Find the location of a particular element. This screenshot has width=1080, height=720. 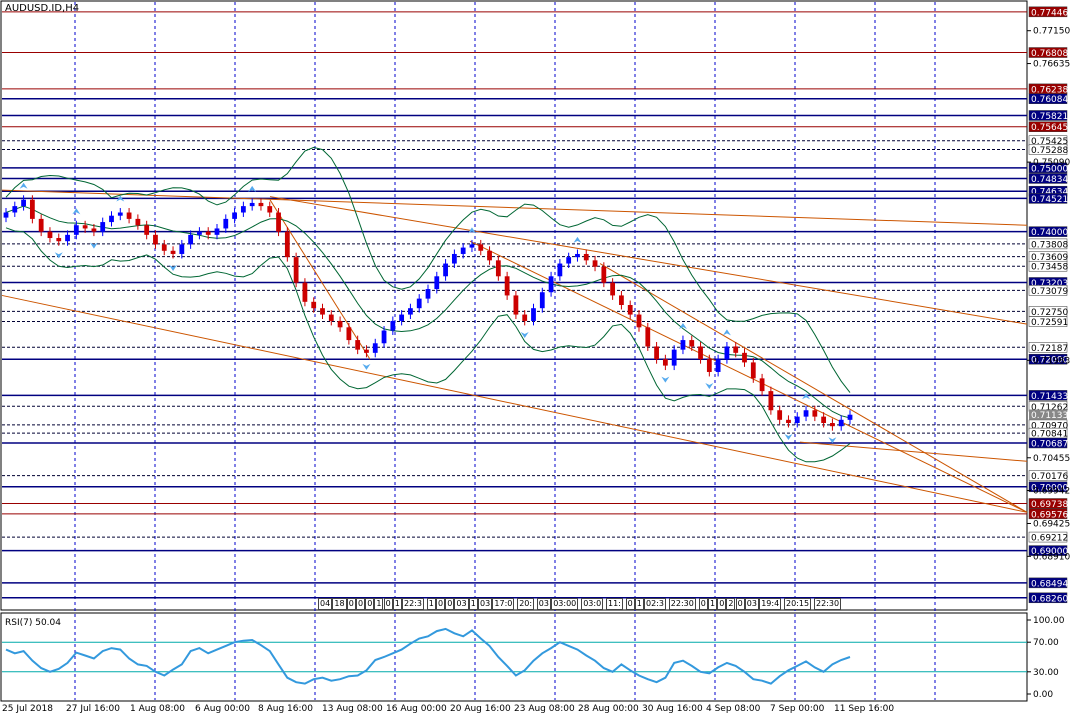

price-tag-label: 0.74521 is located at coordinates (1049, 200).